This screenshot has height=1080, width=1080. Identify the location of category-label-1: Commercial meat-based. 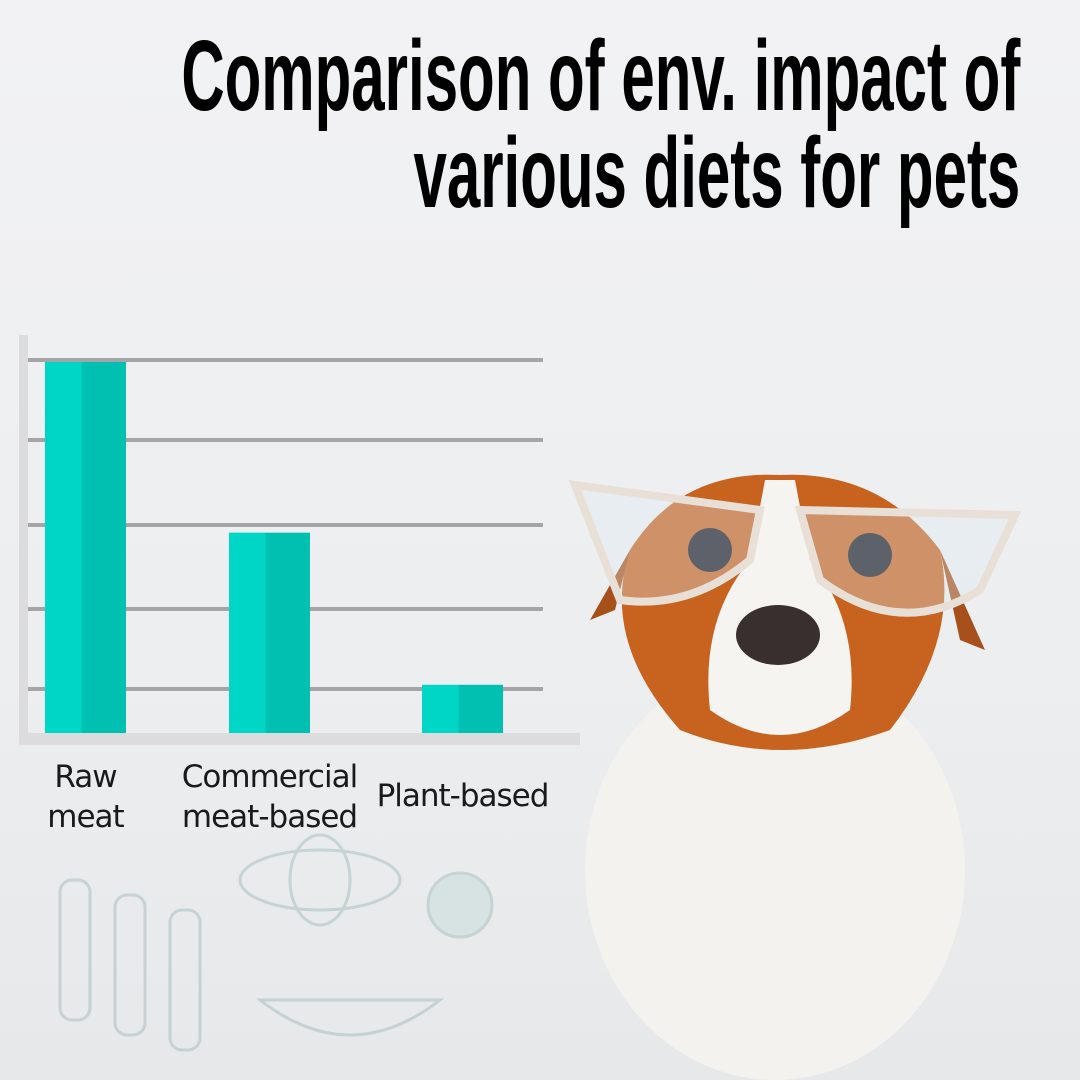
(270, 797).